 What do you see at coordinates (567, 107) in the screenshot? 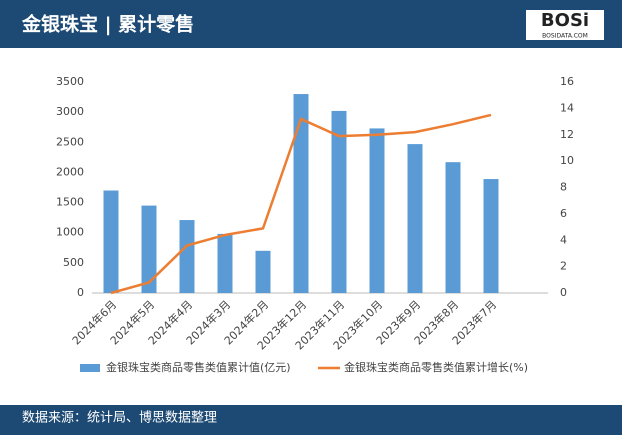
I see `y2-tick-label: 14` at bounding box center [567, 107].